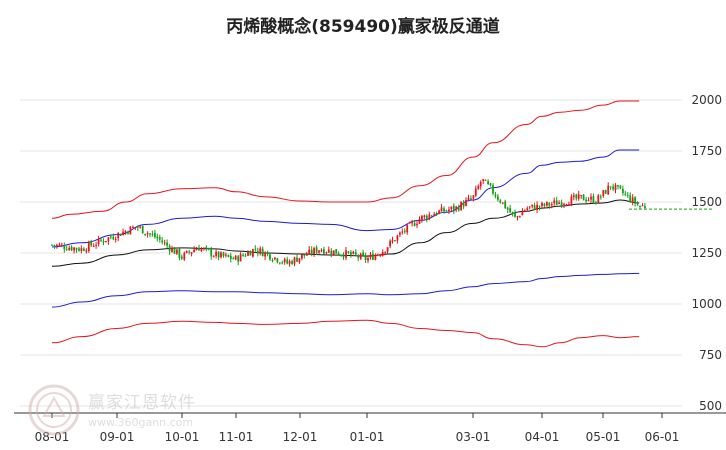 The image size is (726, 450). What do you see at coordinates (236, 437) in the screenshot?
I see `x-tick-label: 11-01` at bounding box center [236, 437].